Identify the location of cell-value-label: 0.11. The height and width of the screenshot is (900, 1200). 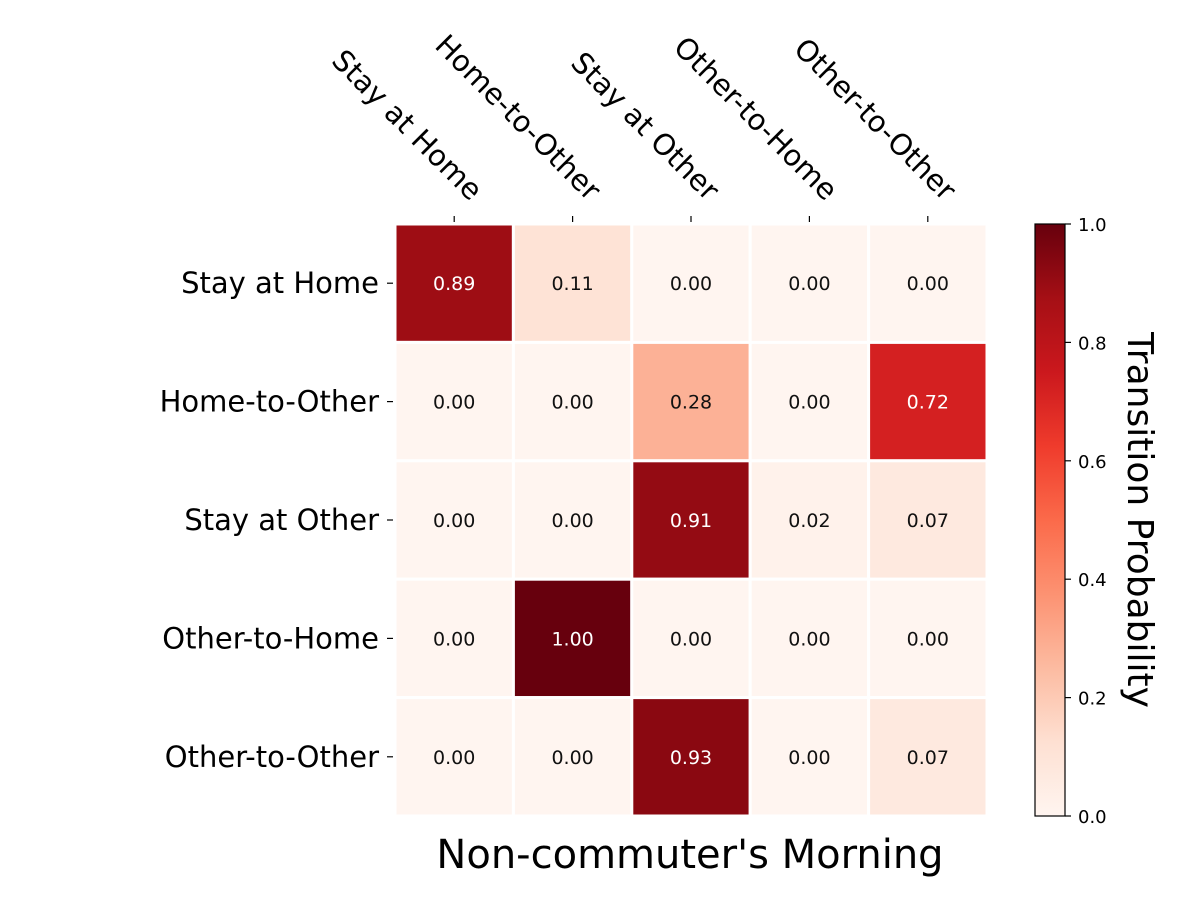
(572, 284).